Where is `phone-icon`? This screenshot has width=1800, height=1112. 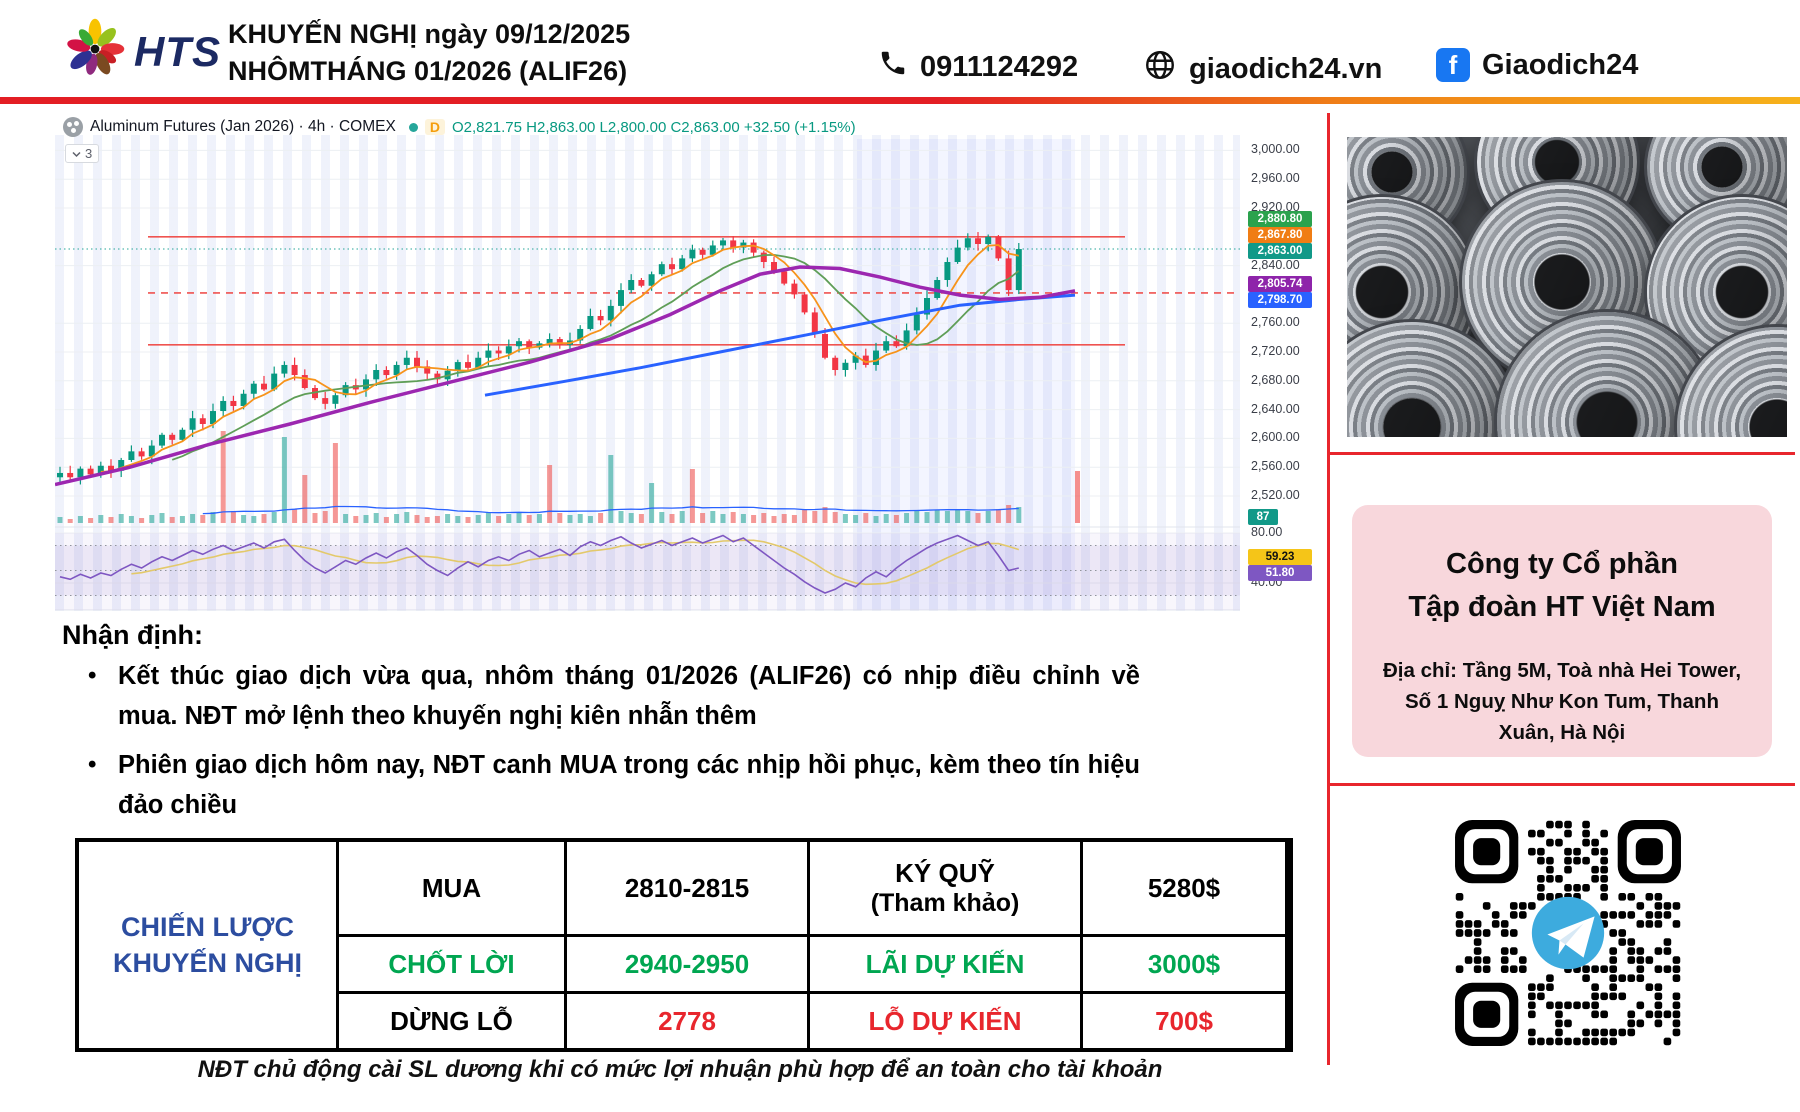 phone-icon is located at coordinates (893, 67).